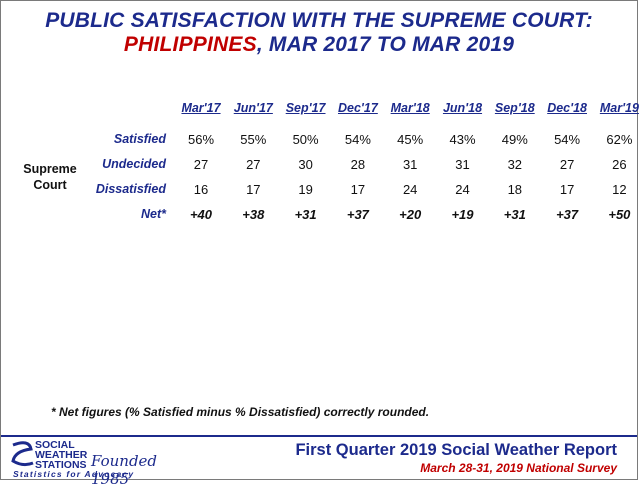 Image resolution: width=640 pixels, height=488 pixels. I want to click on table-cell: 28, so click(358, 164).